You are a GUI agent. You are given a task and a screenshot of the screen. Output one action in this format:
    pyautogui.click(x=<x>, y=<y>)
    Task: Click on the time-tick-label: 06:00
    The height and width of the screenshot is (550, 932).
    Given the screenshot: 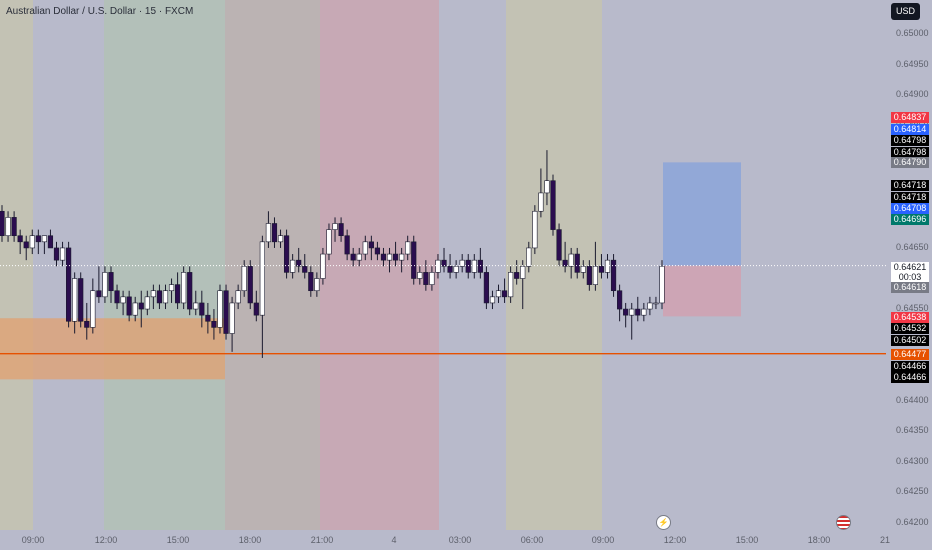 What is the action you would take?
    pyautogui.click(x=532, y=540)
    